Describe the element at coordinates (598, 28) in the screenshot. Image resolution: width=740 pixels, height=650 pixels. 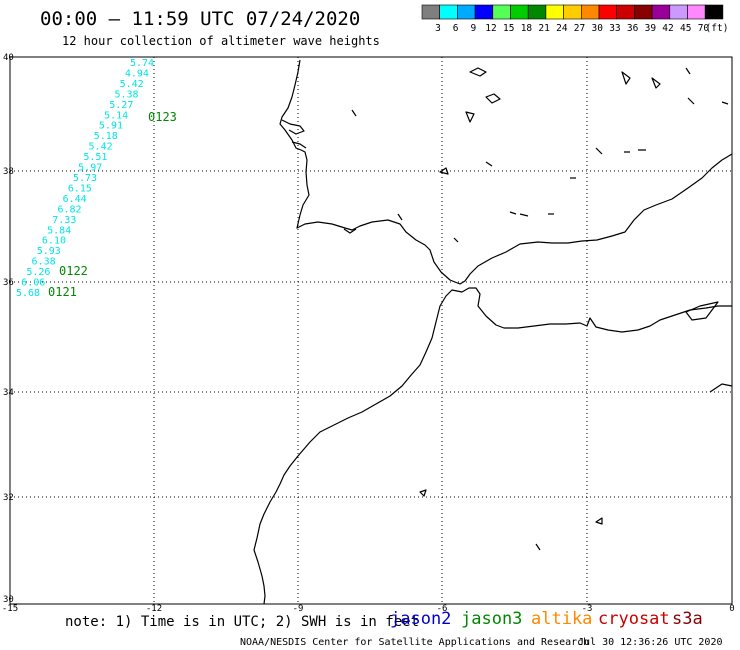
I see `legend-label: 30` at that location.